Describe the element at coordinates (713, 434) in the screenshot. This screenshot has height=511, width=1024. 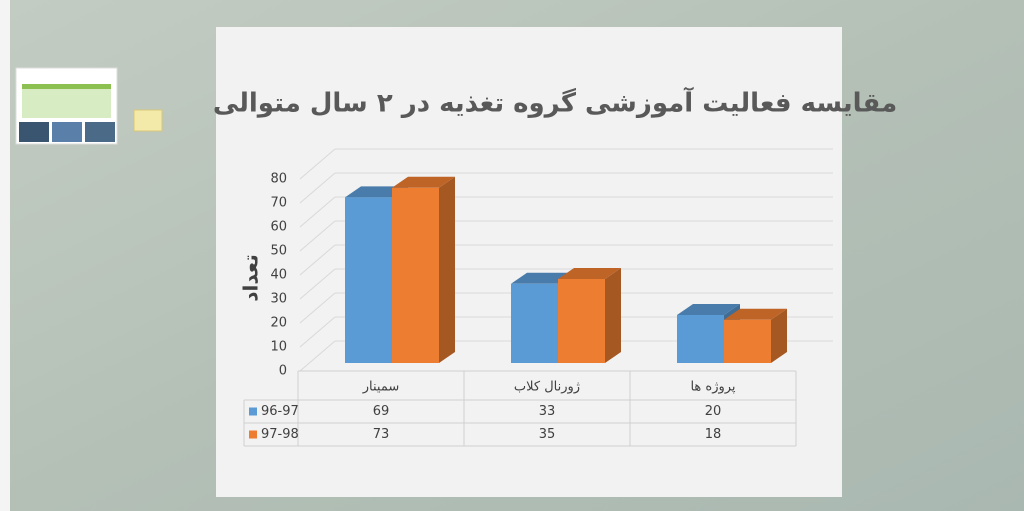
I see `table-value: 18` at that location.